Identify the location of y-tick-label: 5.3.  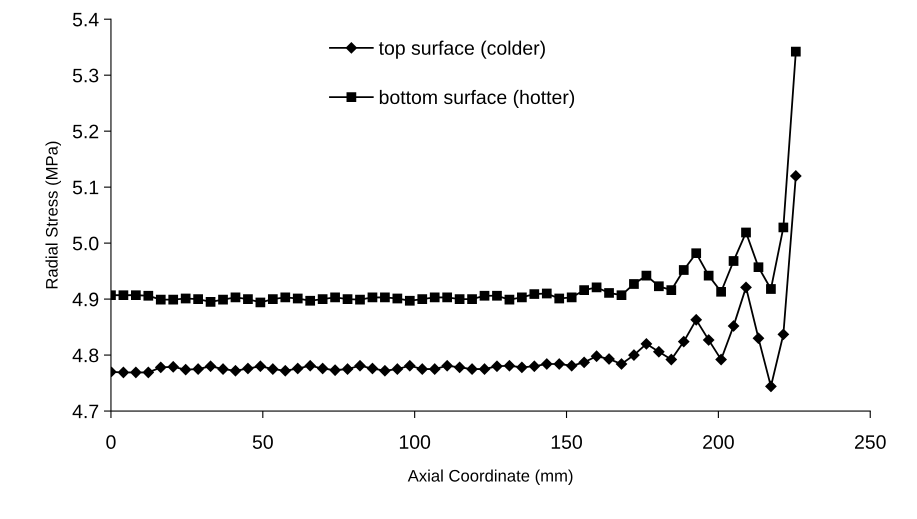
(85, 75).